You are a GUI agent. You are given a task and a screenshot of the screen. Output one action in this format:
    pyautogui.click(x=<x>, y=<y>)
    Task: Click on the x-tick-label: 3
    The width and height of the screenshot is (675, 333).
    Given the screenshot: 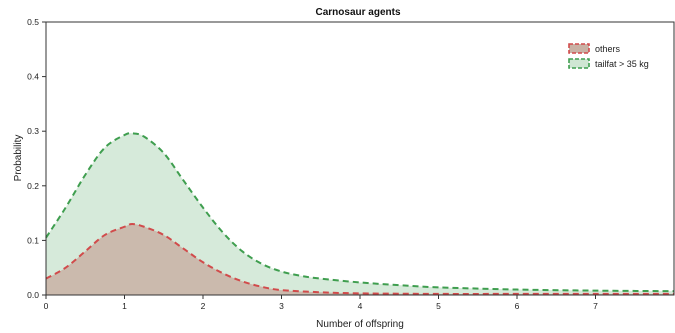 What is the action you would take?
    pyautogui.click(x=281, y=306)
    